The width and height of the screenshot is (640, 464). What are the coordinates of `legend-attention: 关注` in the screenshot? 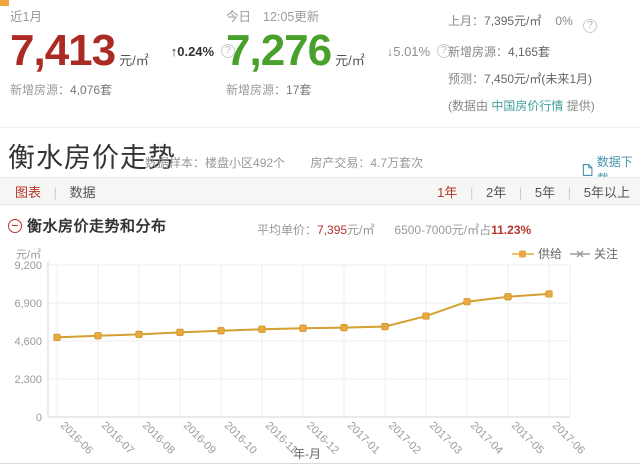 It's located at (594, 253).